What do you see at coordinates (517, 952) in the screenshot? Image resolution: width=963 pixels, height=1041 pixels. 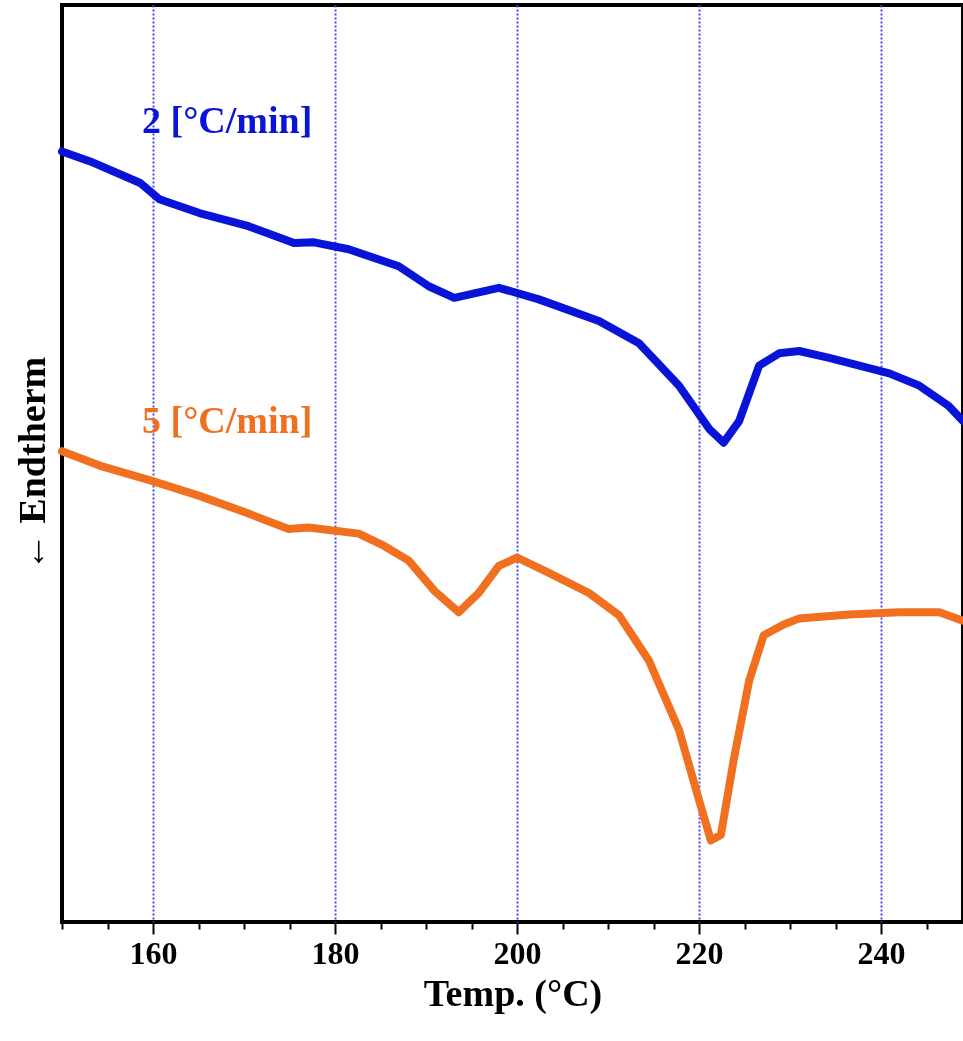 I see `x-tick-label: 200` at bounding box center [517, 952].